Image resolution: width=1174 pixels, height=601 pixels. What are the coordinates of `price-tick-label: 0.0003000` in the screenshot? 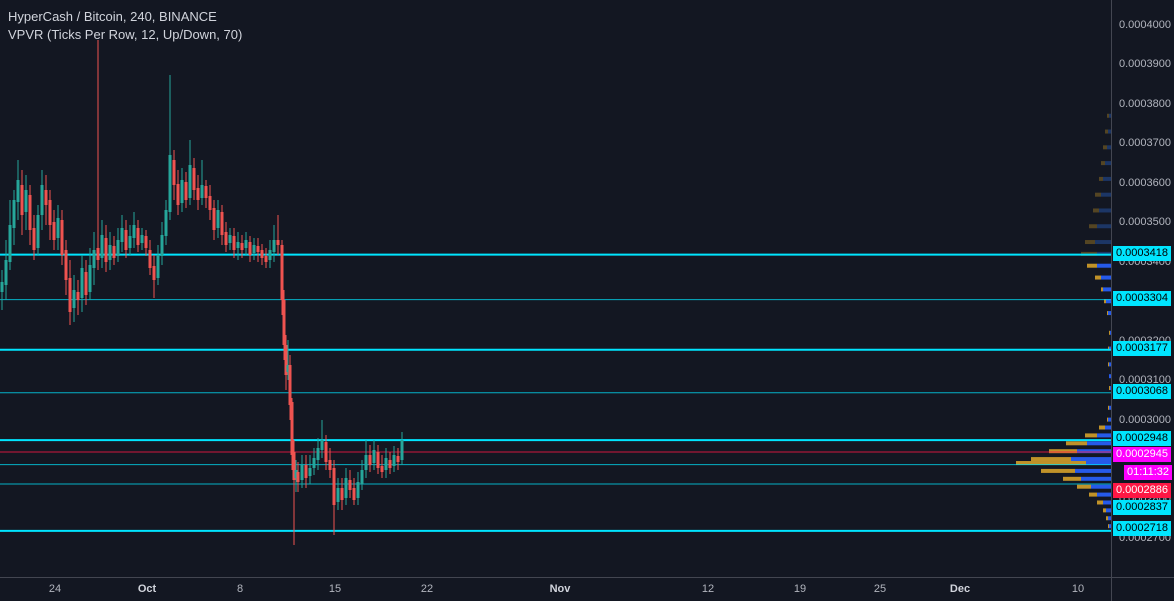 It's located at (1145, 419).